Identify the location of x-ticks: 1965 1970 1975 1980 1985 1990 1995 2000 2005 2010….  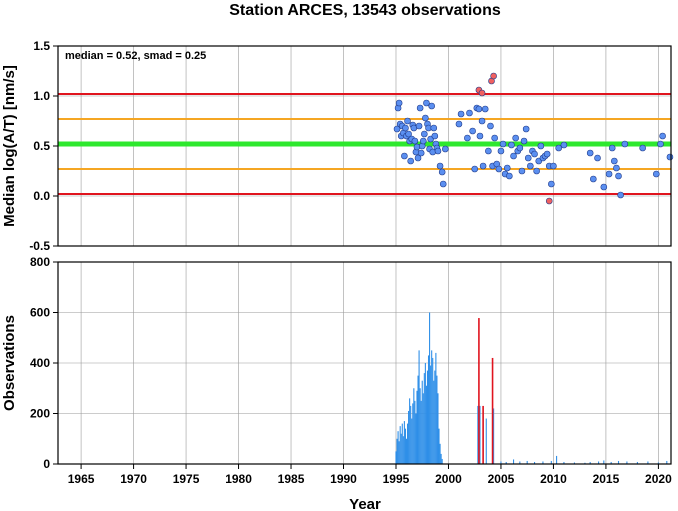
(370, 475).